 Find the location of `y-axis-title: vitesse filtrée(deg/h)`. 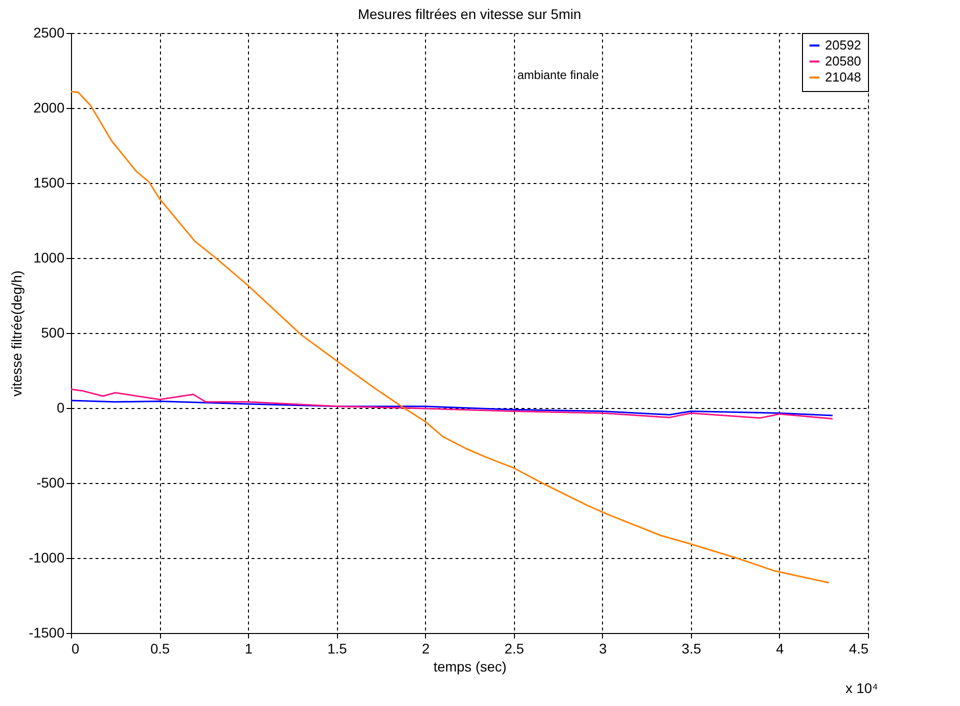

y-axis-title: vitesse filtrée(deg/h) is located at coordinates (16, 333).